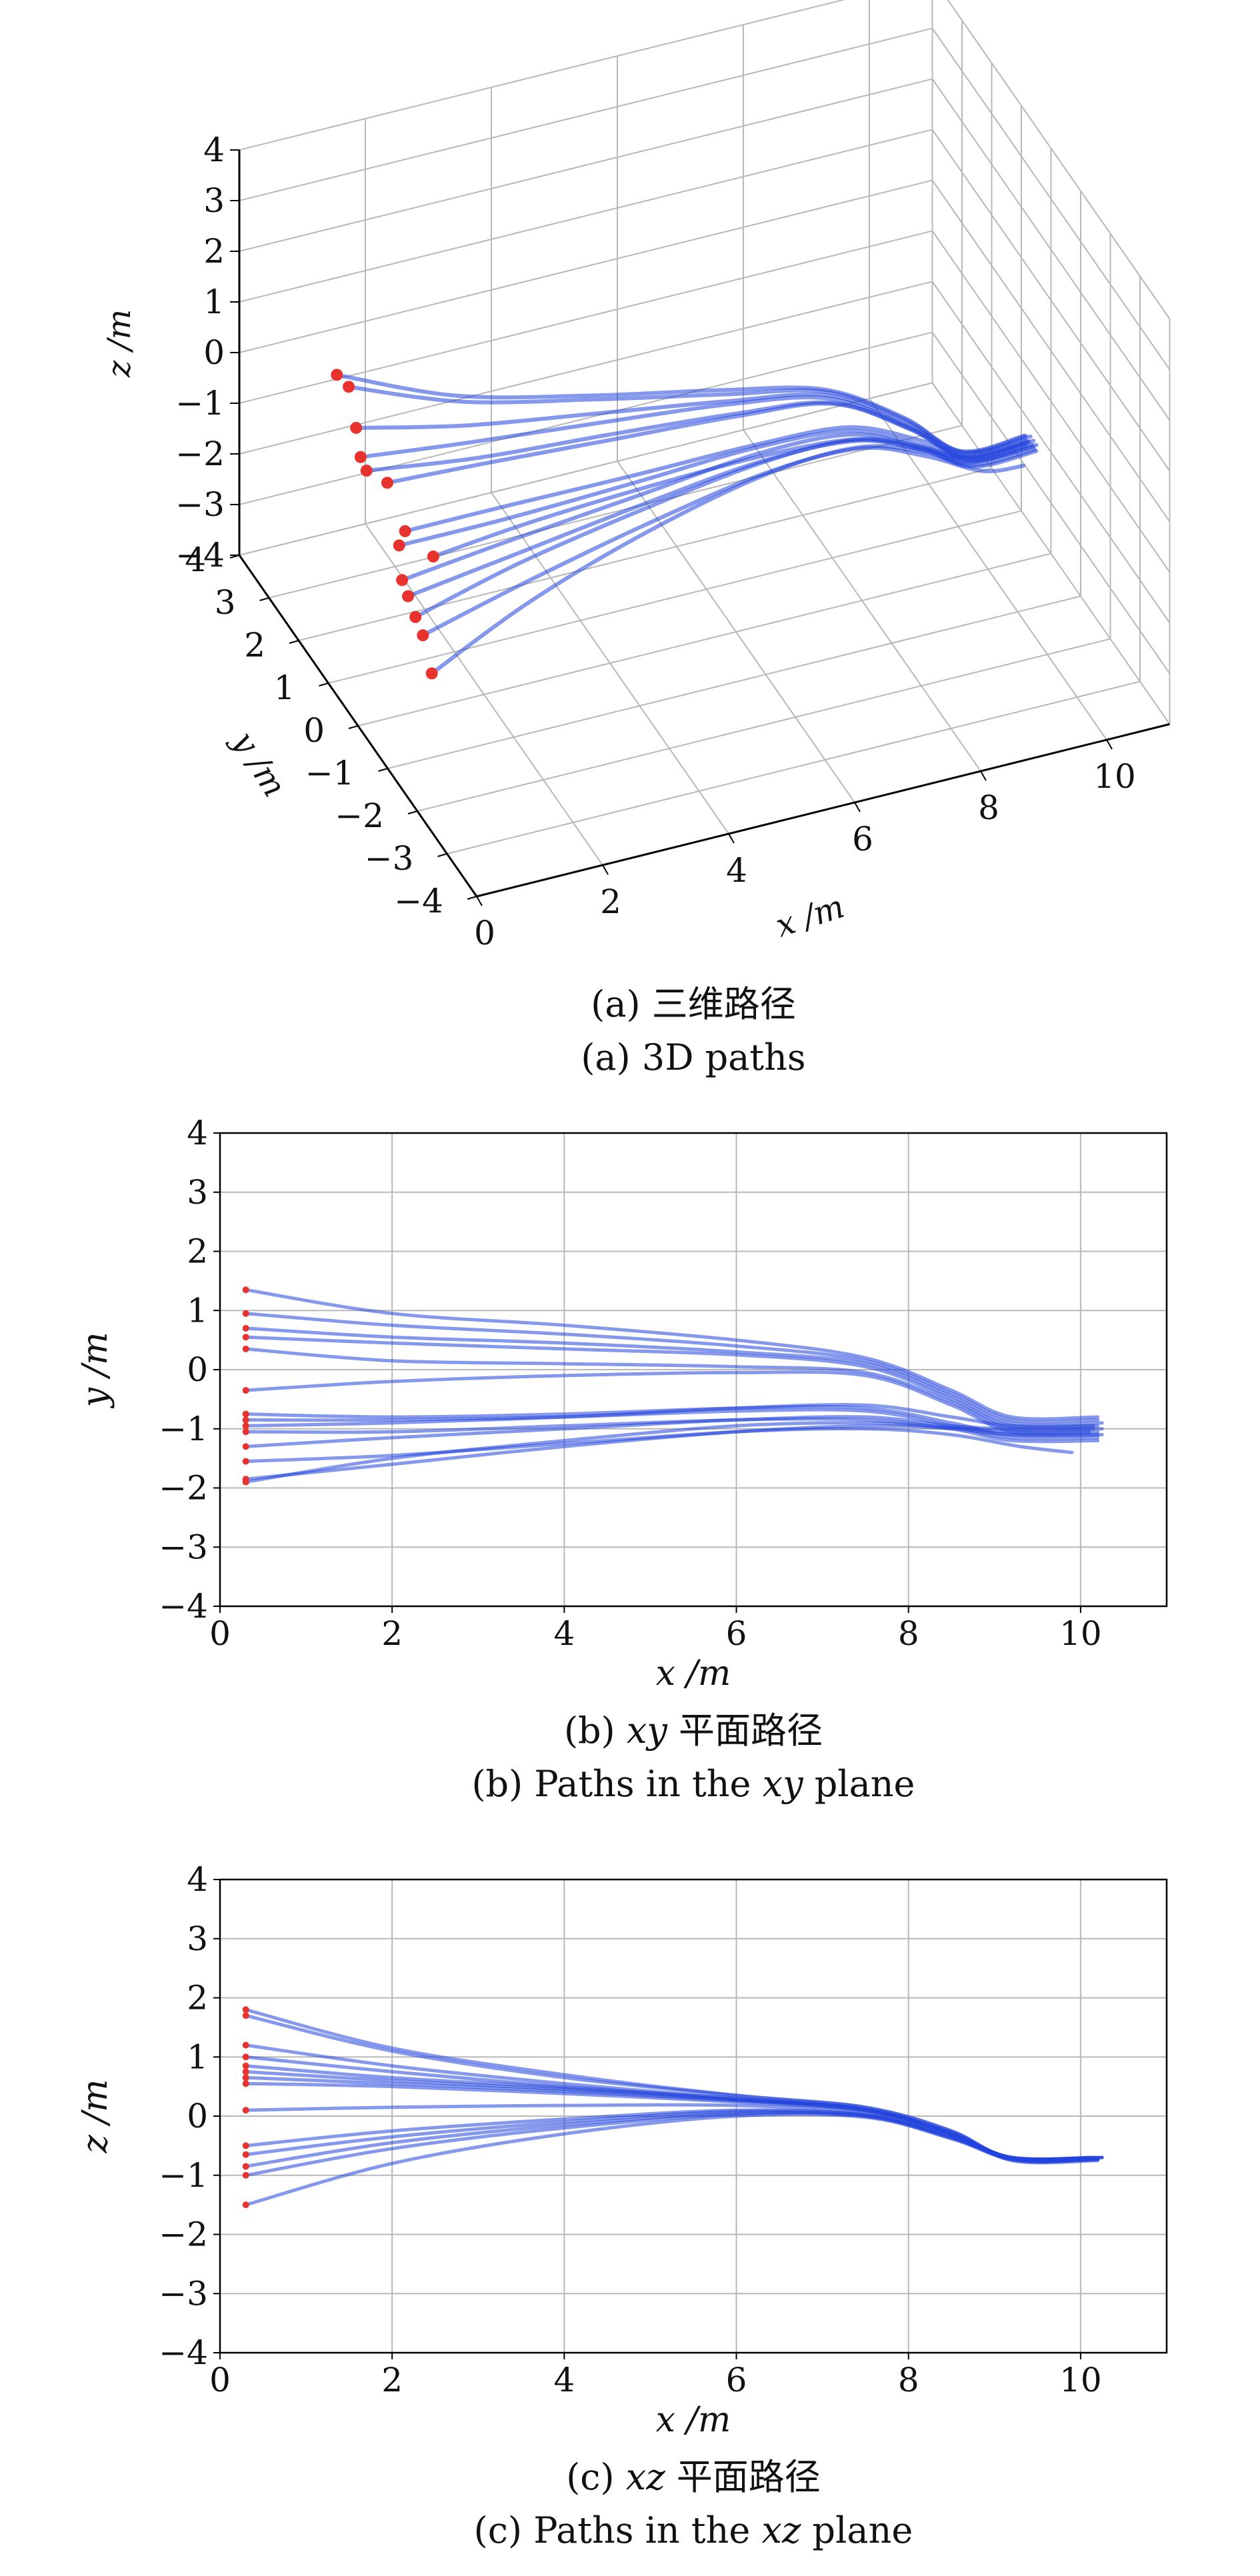  I want to click on panel-c-ylabel: z /m, so click(95, 2117).